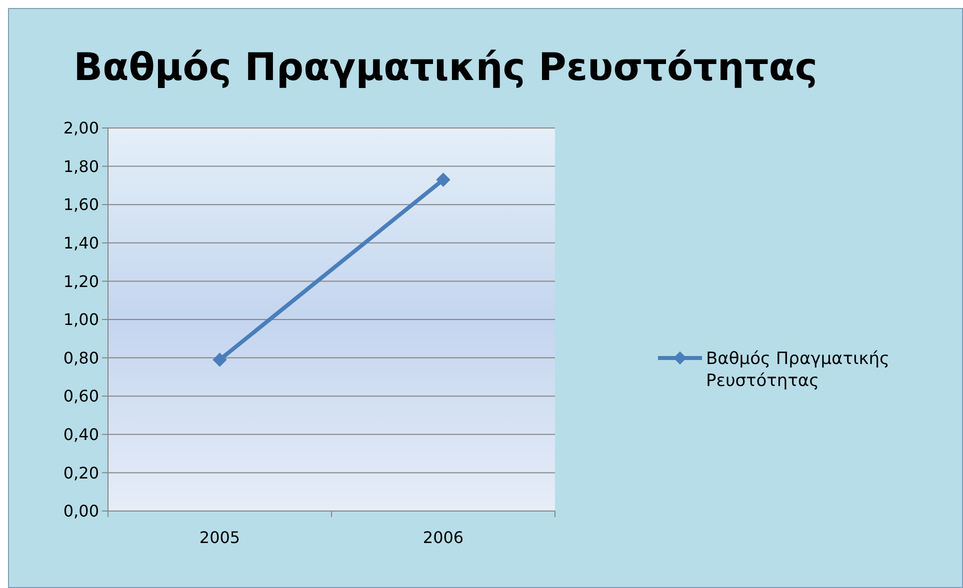 Image resolution: width=963 pixels, height=588 pixels. What do you see at coordinates (446, 67) in the screenshot?
I see `chart-title: Βαθμός Πραγματικής Ρευστότητας` at bounding box center [446, 67].